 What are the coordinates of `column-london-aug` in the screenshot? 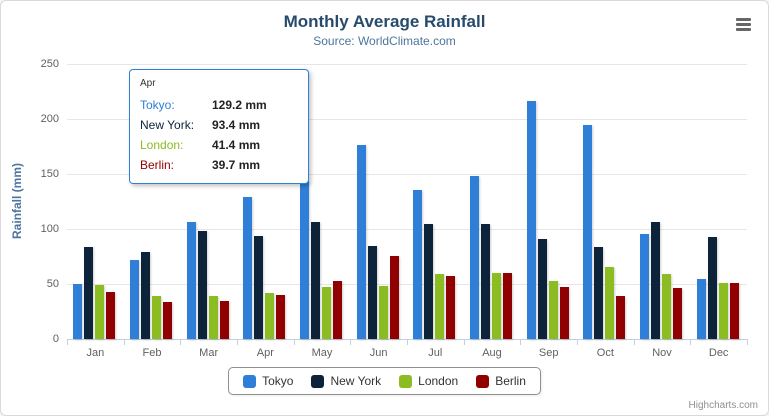 It's located at (496, 306).